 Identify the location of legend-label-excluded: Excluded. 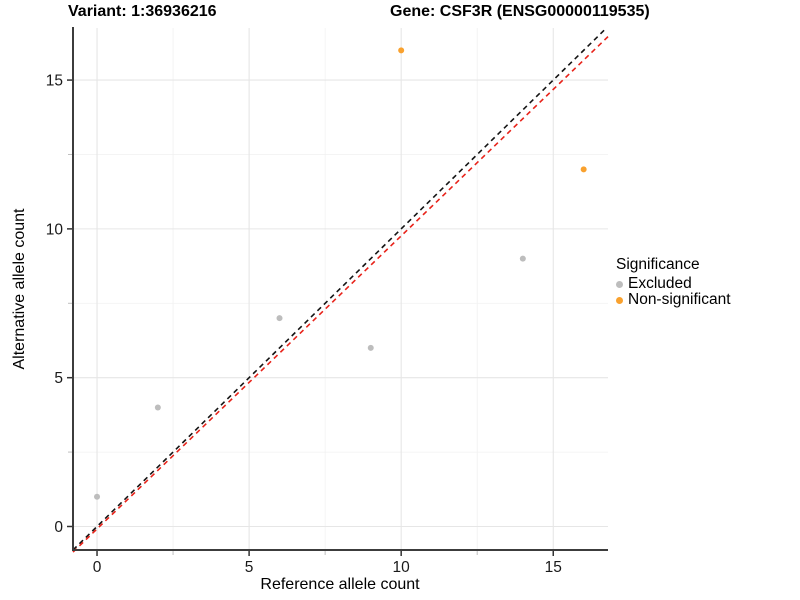
(660, 283).